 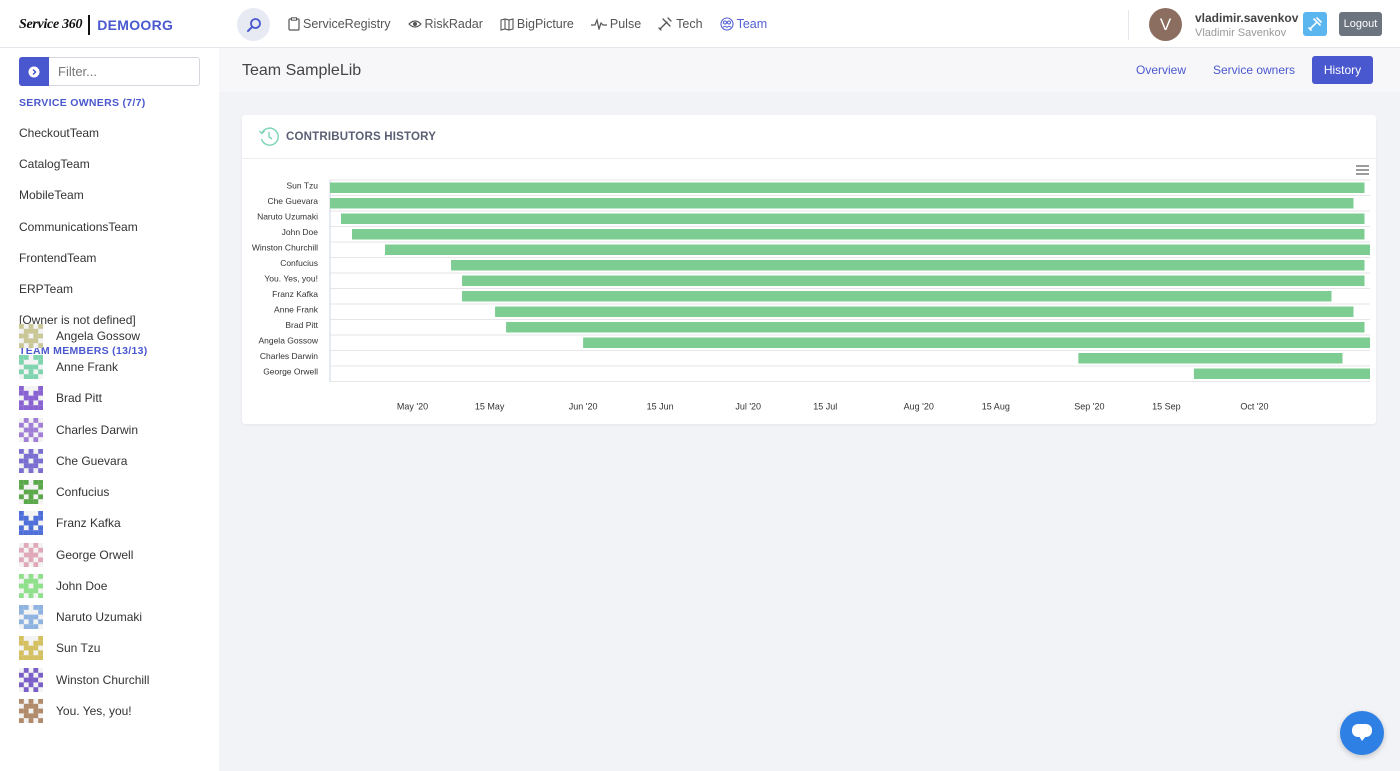 I want to click on y-tick-label: Charles Darwin, so click(x=289, y=356).